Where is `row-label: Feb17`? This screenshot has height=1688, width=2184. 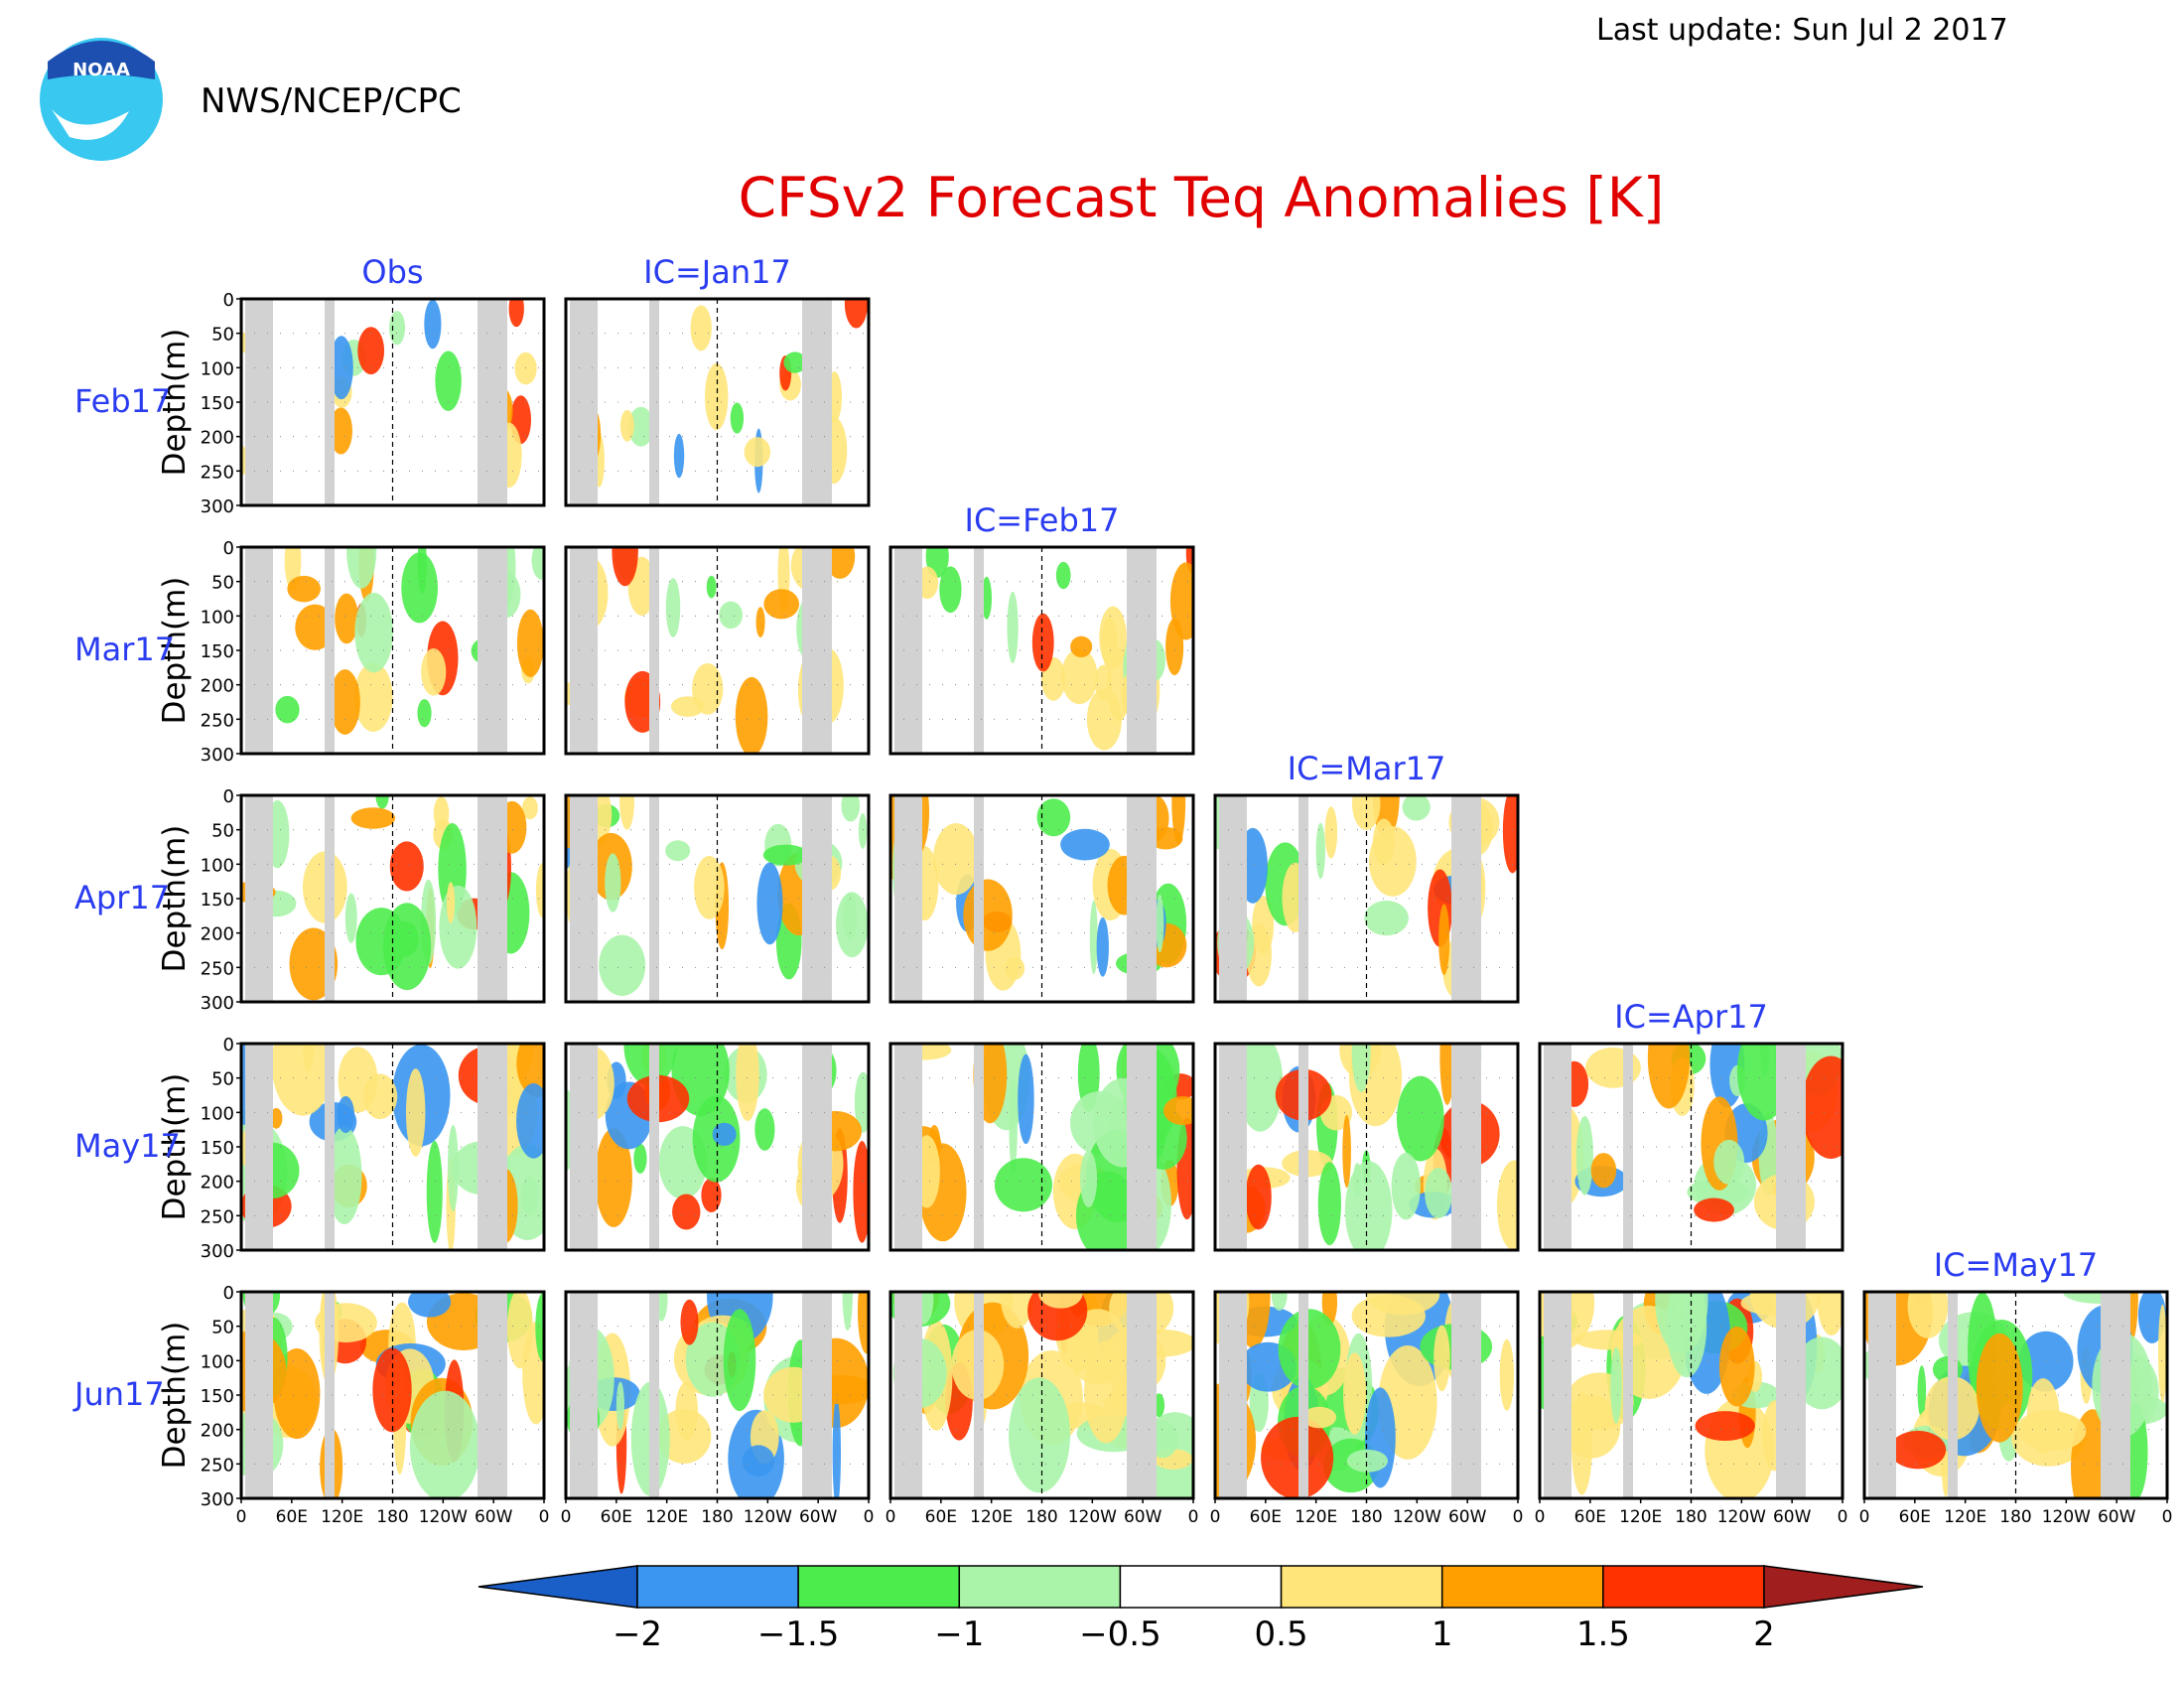
row-label: Feb17 is located at coordinates (122, 401).